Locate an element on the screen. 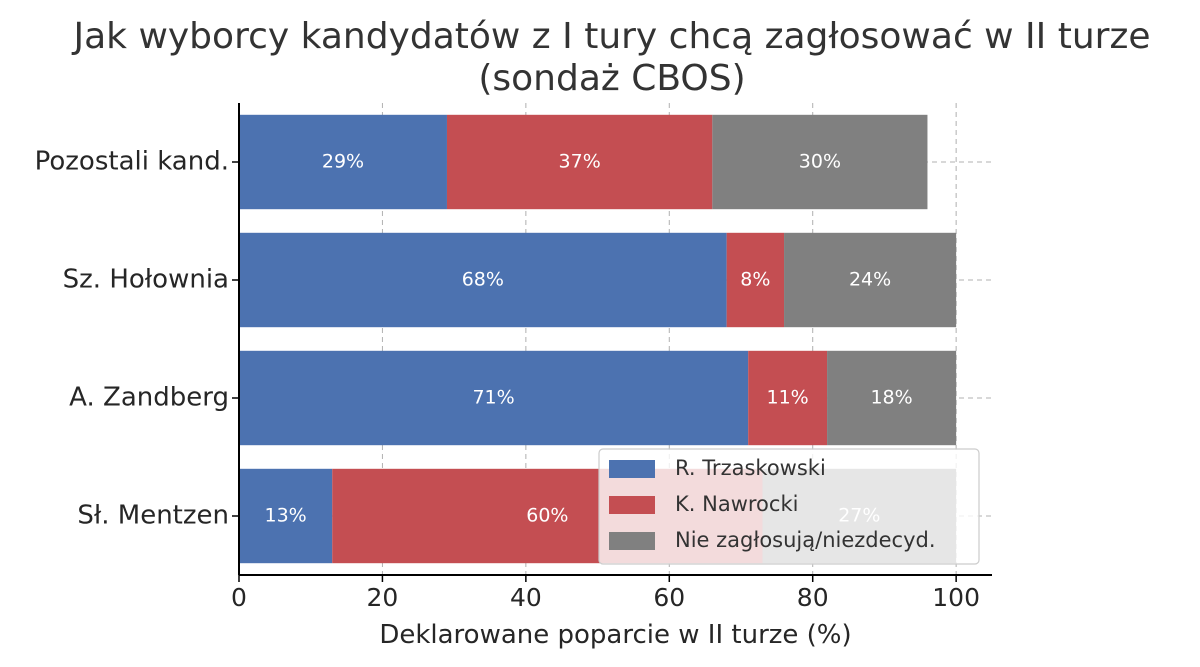  data-label: 18% is located at coordinates (891, 398).